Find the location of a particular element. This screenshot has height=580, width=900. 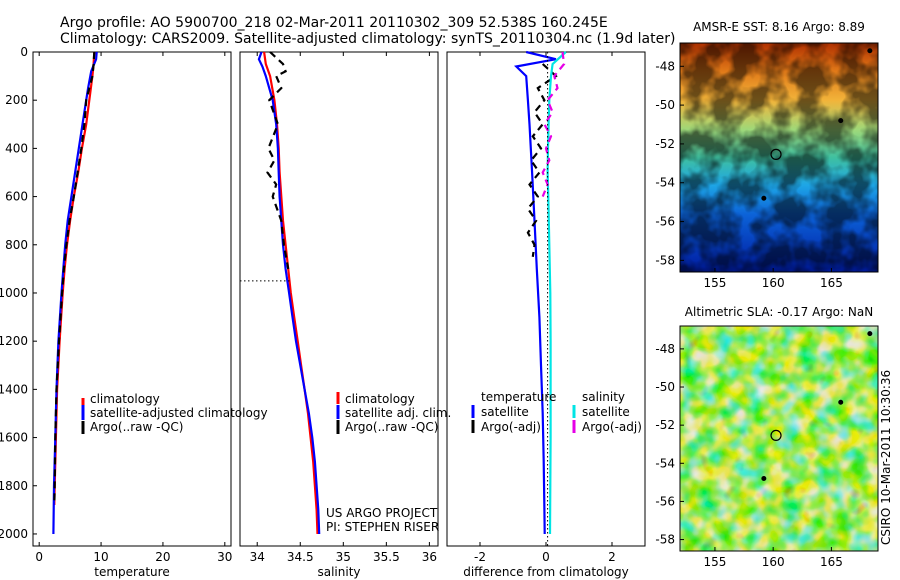

y-tick-label: 1600 is located at coordinates (14, 438).